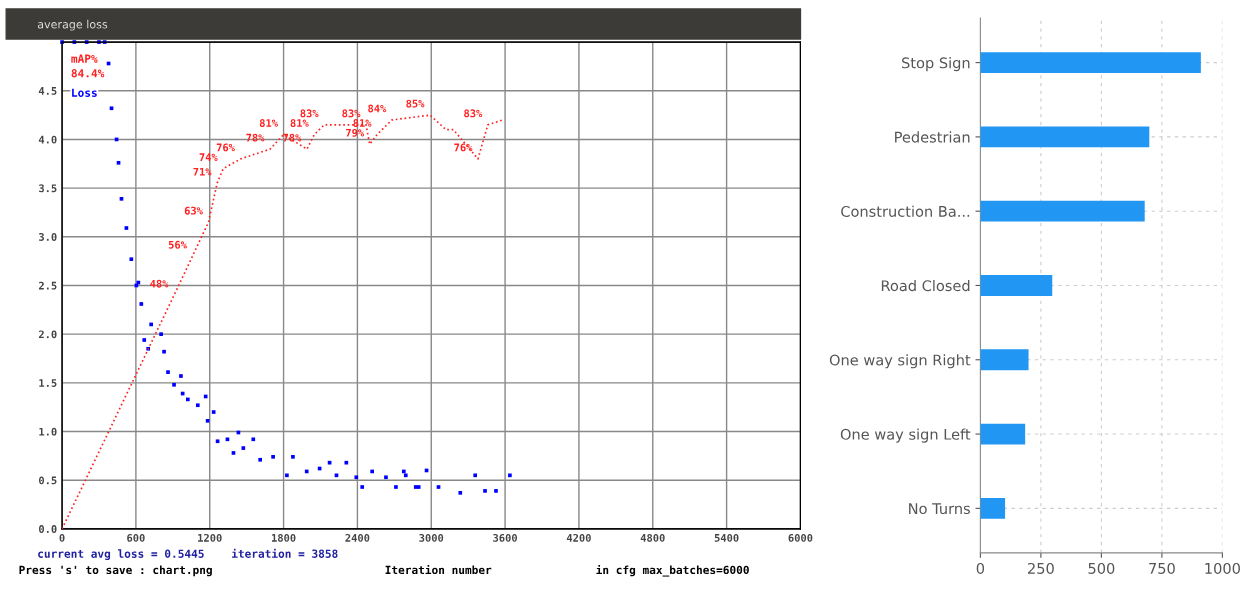 This screenshot has width=1241, height=601. What do you see at coordinates (932, 137) in the screenshot?
I see `y-tick-label: Pedestrian` at bounding box center [932, 137].